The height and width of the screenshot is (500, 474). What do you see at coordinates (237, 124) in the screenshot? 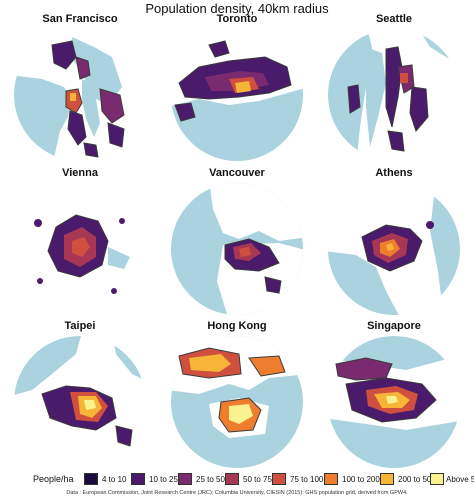
I see `water-lake-ontario` at bounding box center [237, 124].